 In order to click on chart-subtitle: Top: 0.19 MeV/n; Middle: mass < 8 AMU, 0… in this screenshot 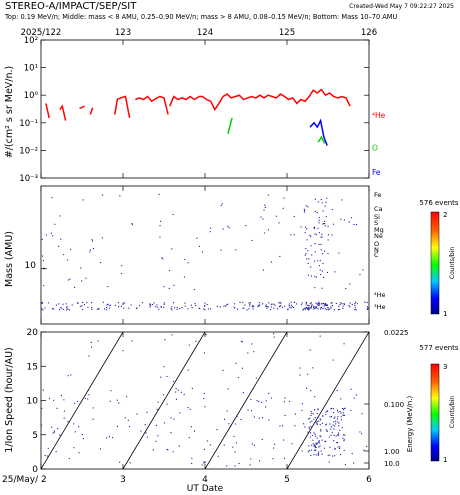, I will do `click(201, 17)`.